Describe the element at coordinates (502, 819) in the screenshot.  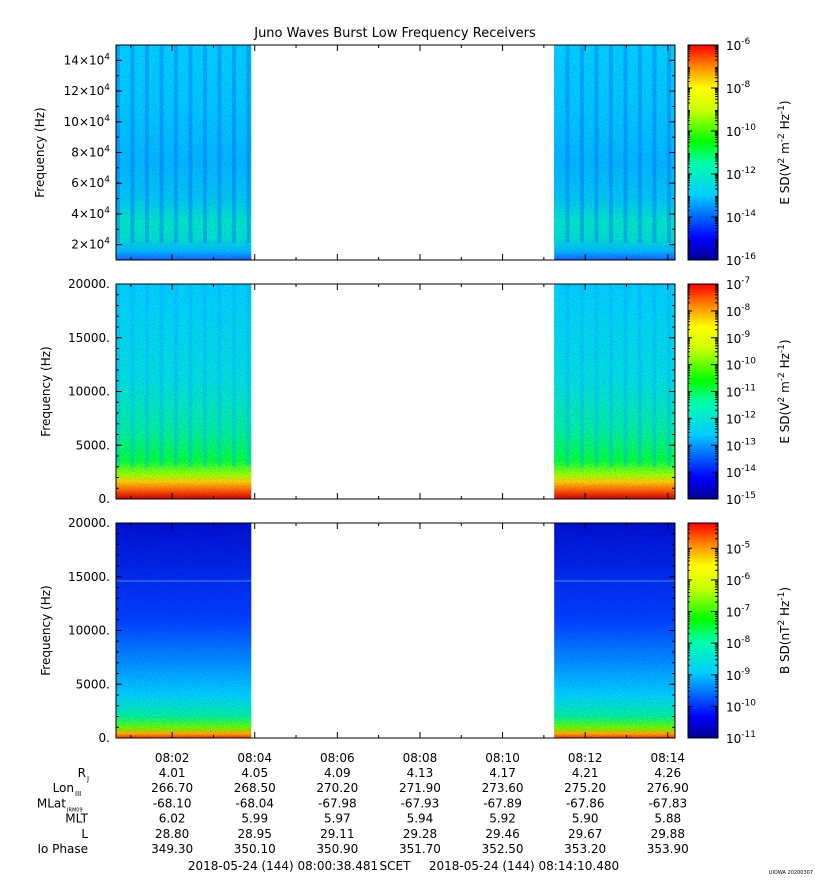
I see `ephemeris-value: 5.92` at that location.